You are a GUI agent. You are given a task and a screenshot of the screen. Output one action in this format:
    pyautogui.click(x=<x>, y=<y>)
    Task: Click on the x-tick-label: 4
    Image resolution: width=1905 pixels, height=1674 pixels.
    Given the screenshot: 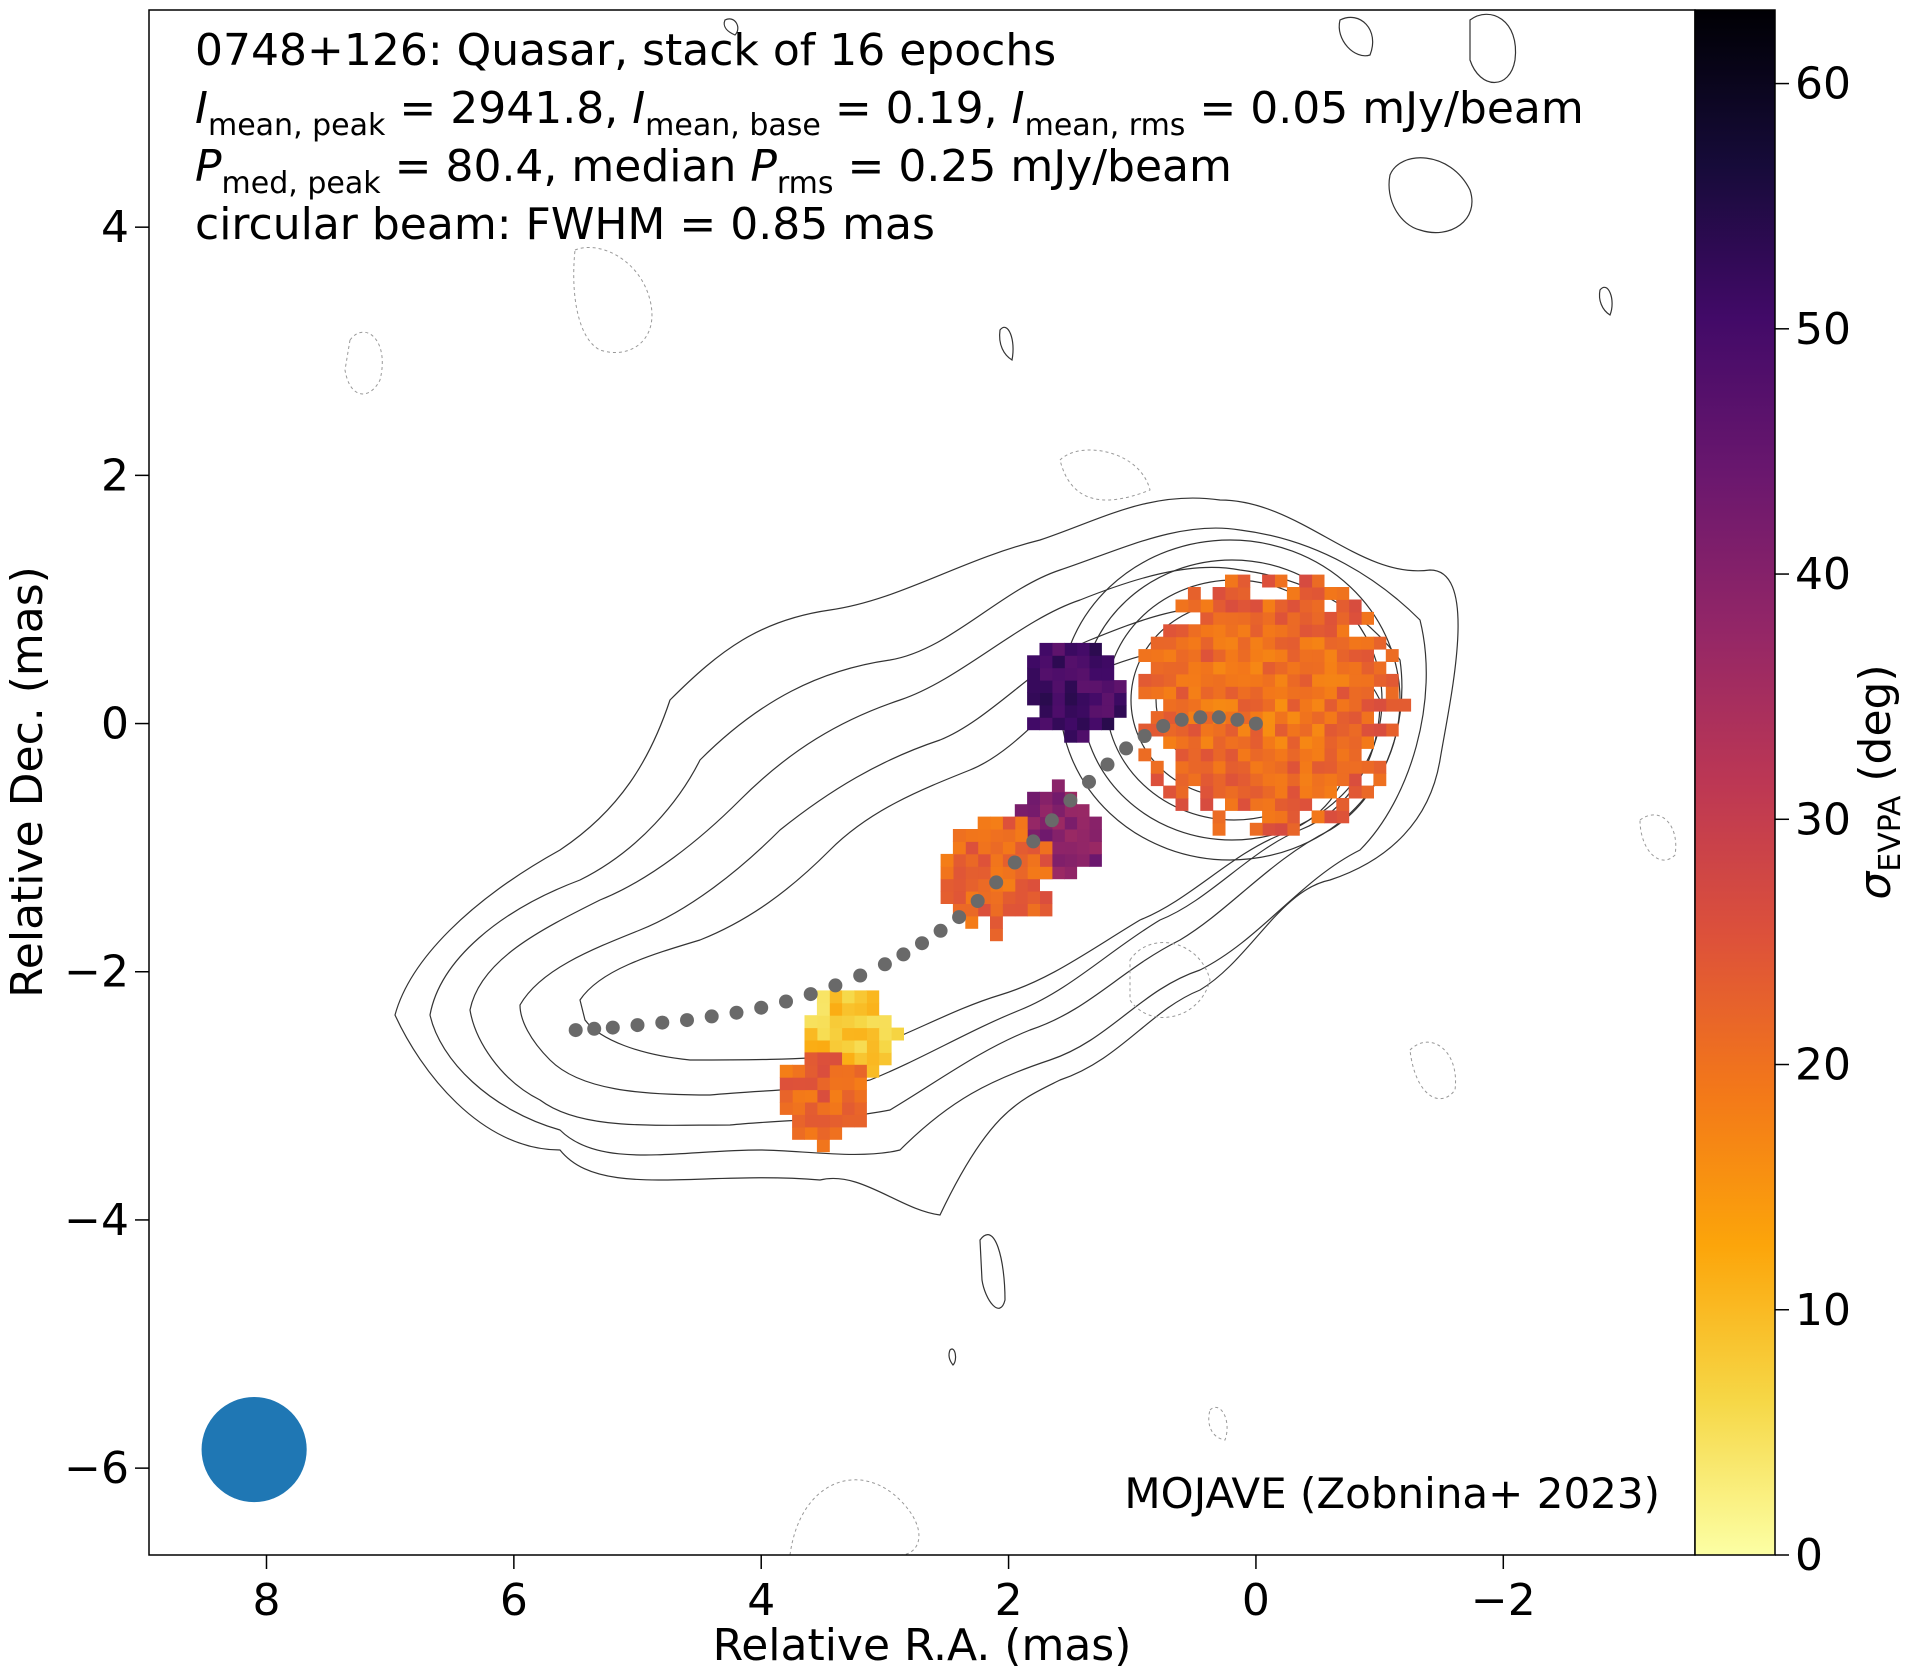 What is the action you would take?
    pyautogui.click(x=761, y=1600)
    